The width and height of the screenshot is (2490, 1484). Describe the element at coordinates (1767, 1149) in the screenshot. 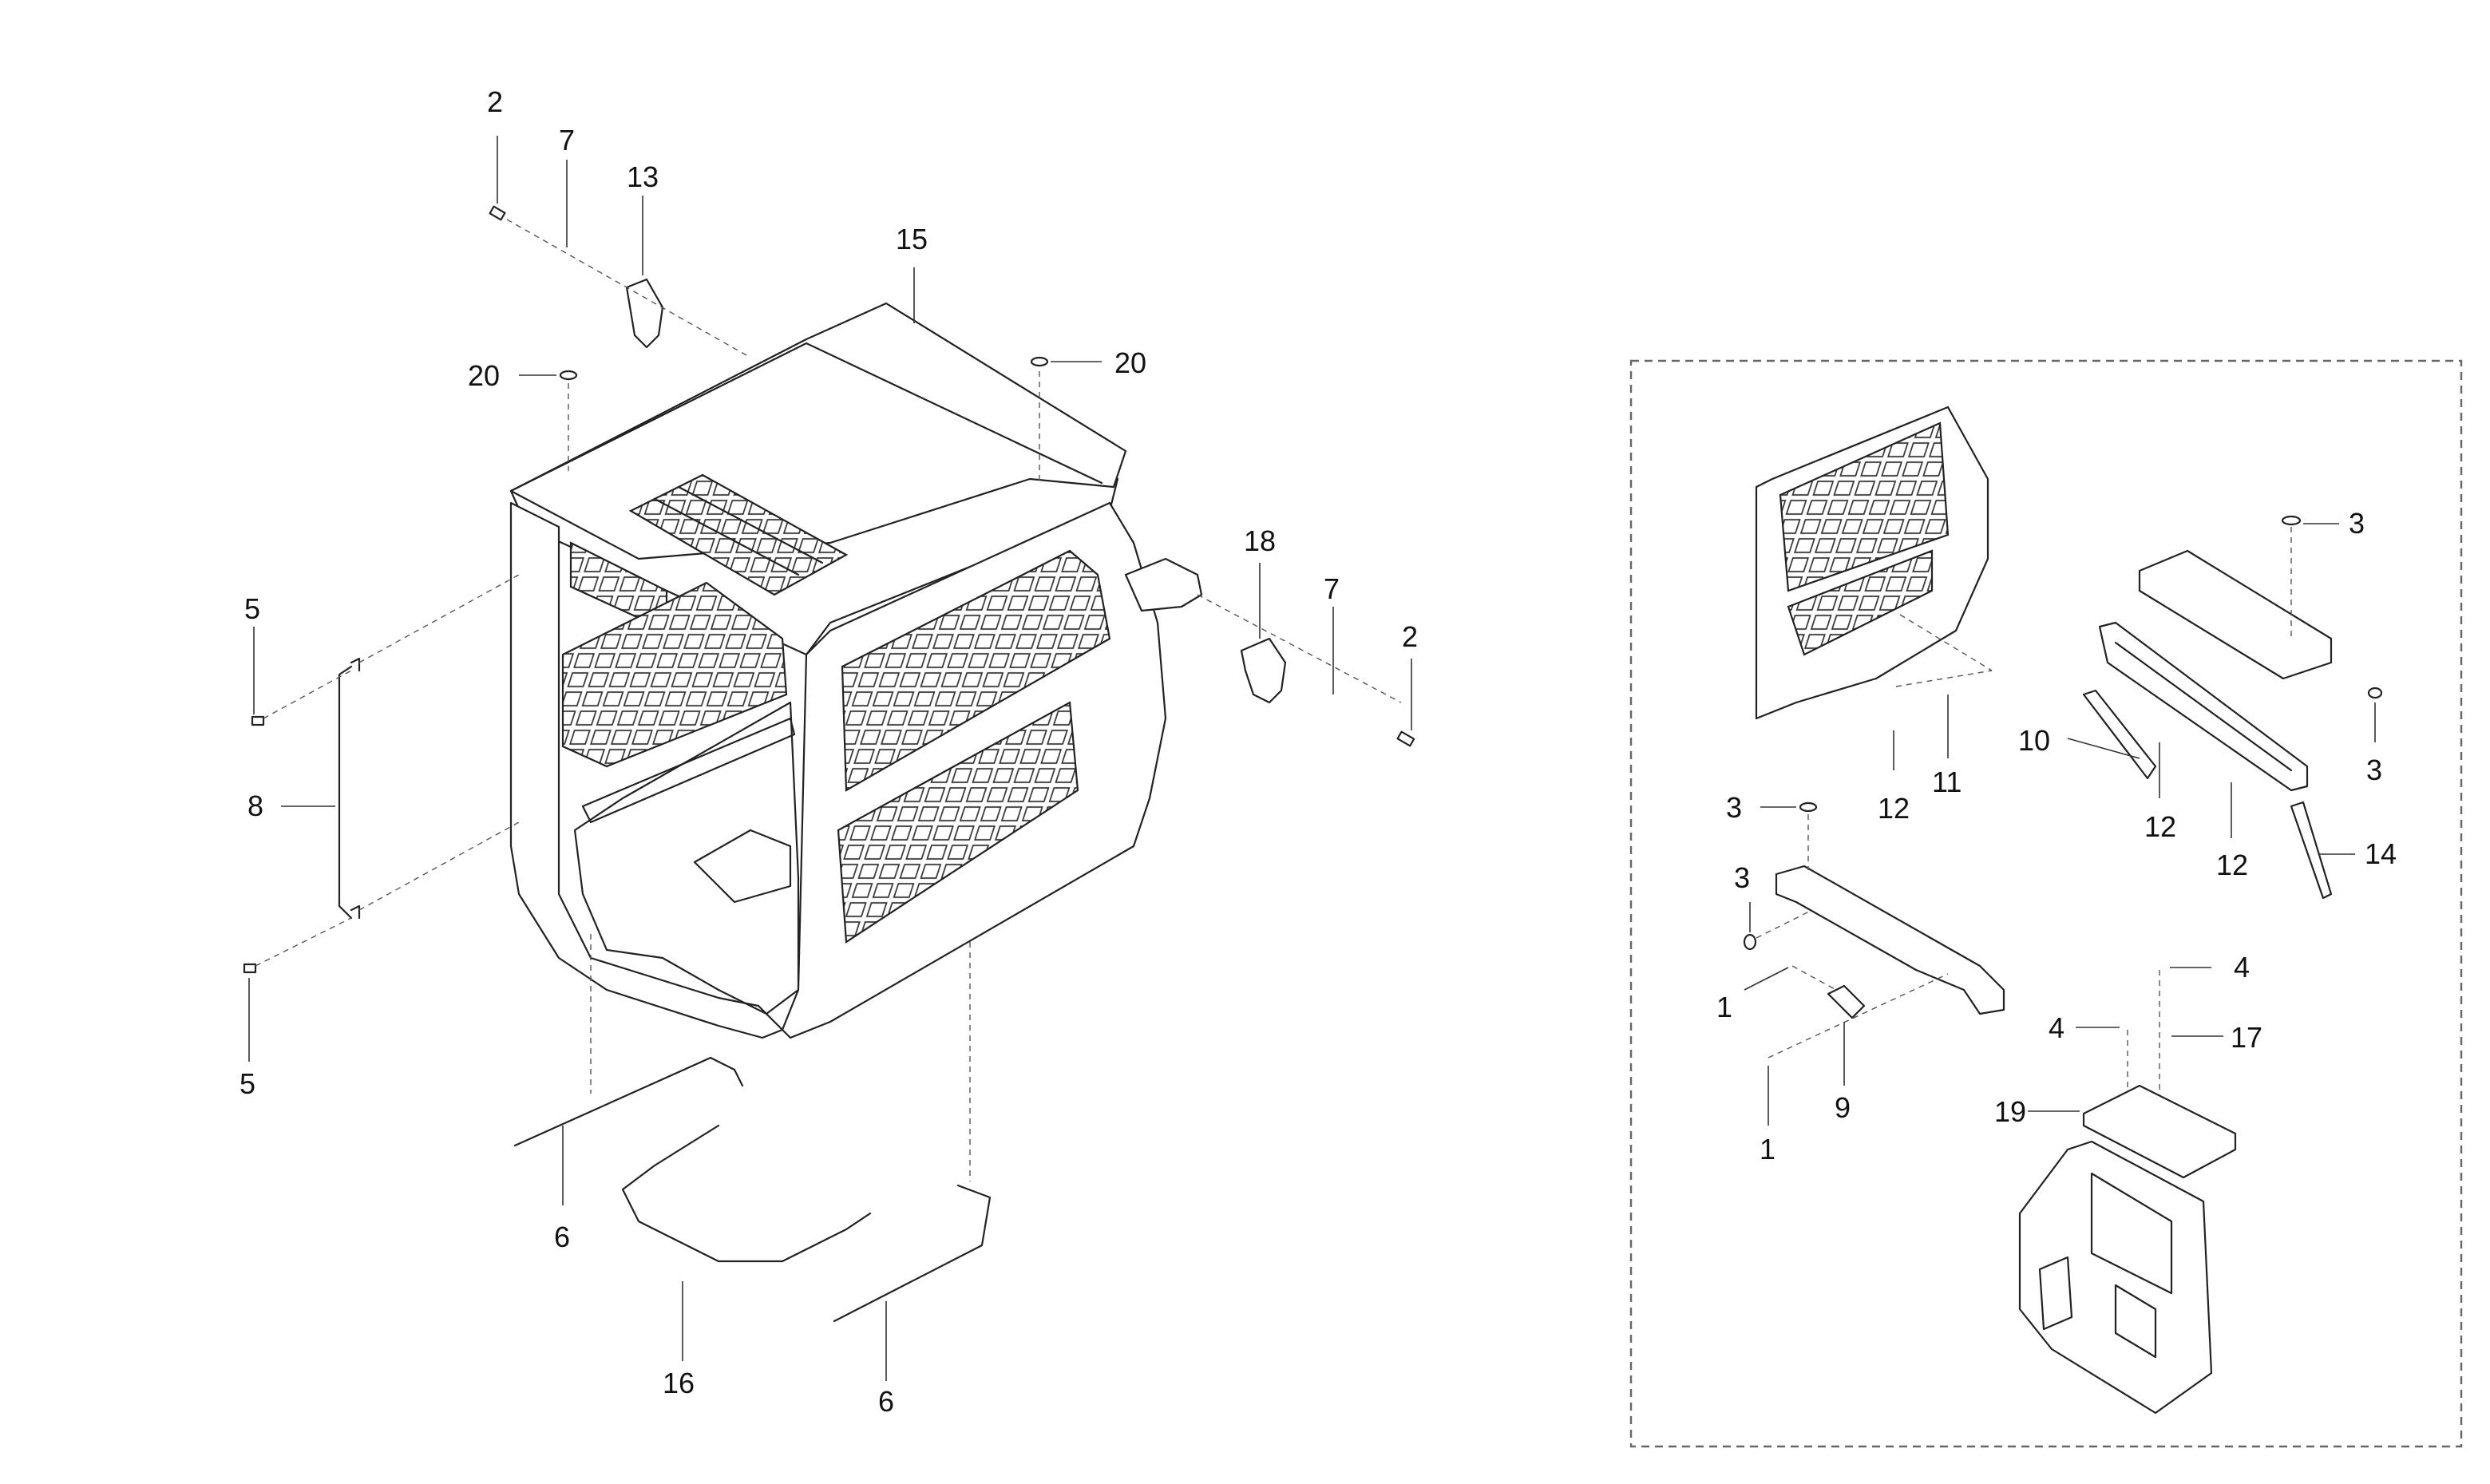

I see `callout-kit-1-lower: 1` at that location.